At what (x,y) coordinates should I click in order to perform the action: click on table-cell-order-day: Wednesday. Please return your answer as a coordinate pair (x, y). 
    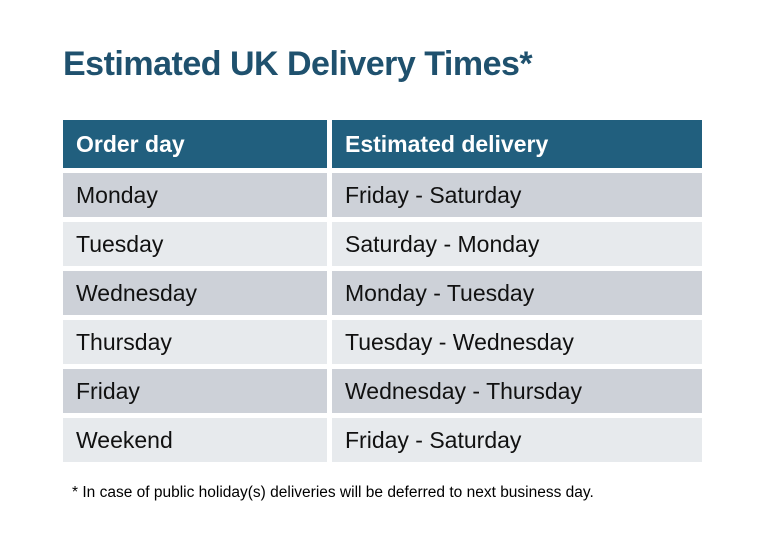
    Looking at the image, I should click on (195, 293).